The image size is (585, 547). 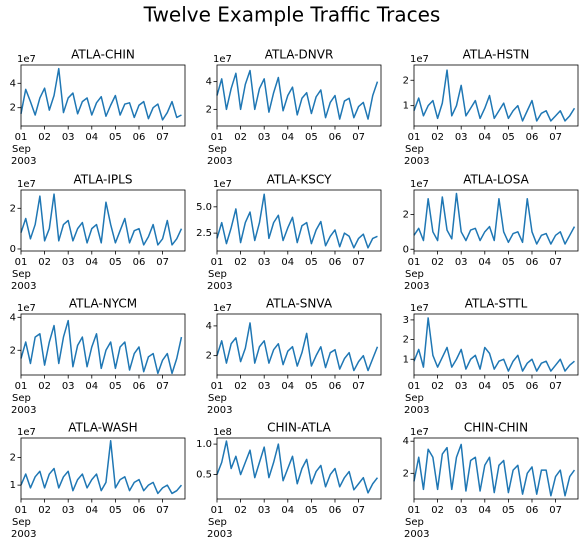 I want to click on subplot-title: ATLA-STTL, so click(x=496, y=304).